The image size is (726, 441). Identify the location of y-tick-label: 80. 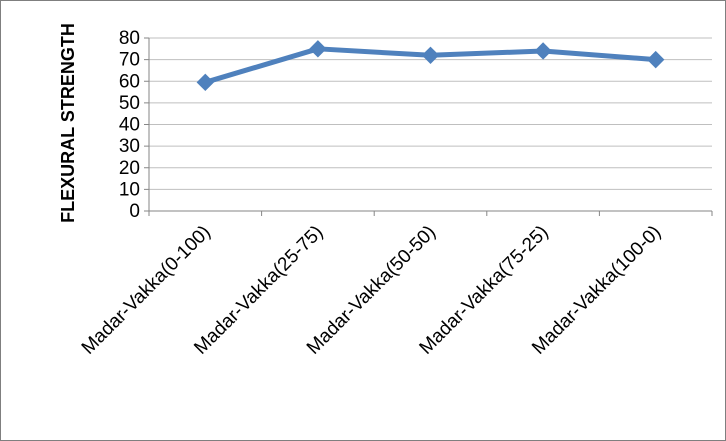
(129, 38).